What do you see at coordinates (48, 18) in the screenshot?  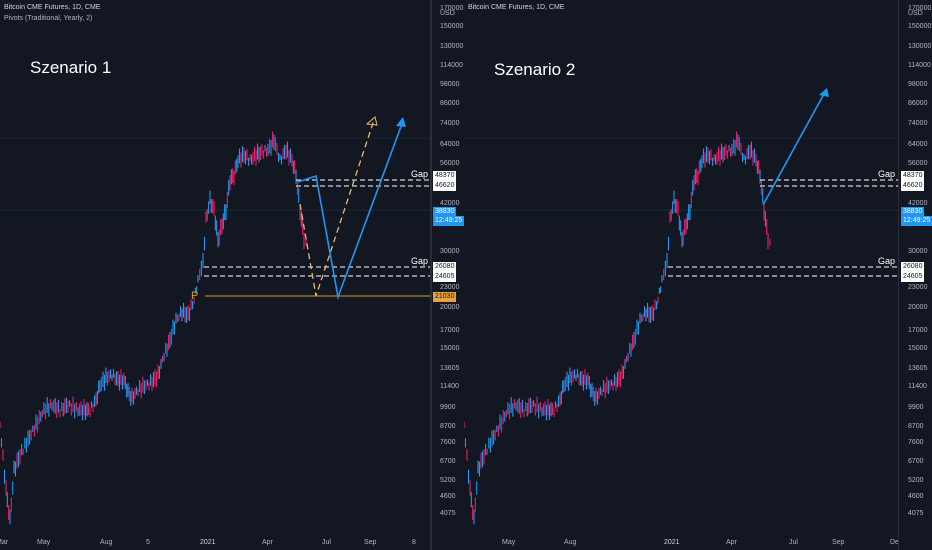 I see `indicator-title: Pivots (Traditional, Yearly, 2)` at bounding box center [48, 18].